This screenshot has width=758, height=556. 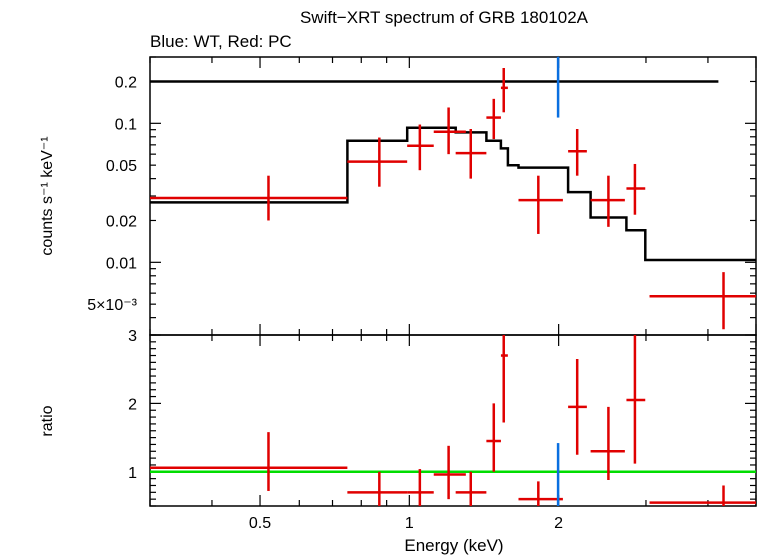 What do you see at coordinates (444, 17) in the screenshot?
I see `chart-title: Swift−XRT spectrum of GRB 180102A` at bounding box center [444, 17].